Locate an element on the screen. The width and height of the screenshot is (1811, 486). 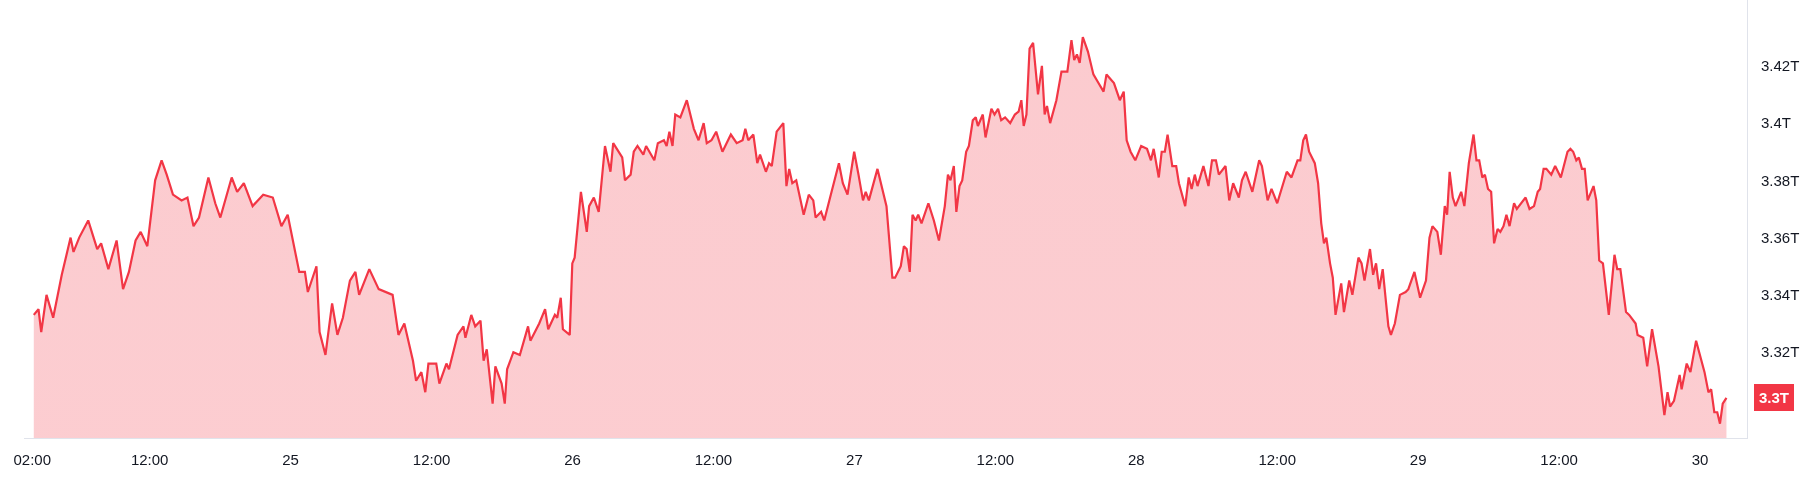
y-tick-label: 3.32T is located at coordinates (1780, 352).